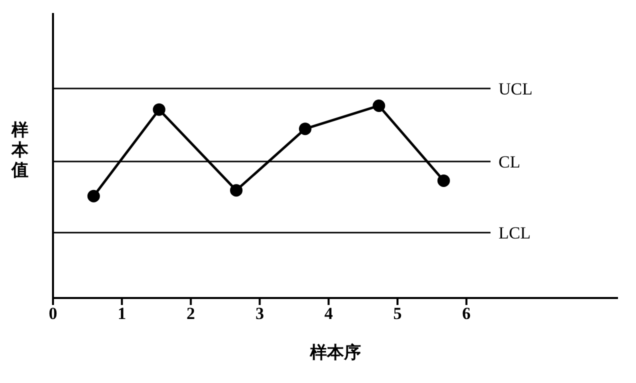 This screenshot has height=383, width=636. I want to click on ref-line-label: LCL, so click(514, 233).